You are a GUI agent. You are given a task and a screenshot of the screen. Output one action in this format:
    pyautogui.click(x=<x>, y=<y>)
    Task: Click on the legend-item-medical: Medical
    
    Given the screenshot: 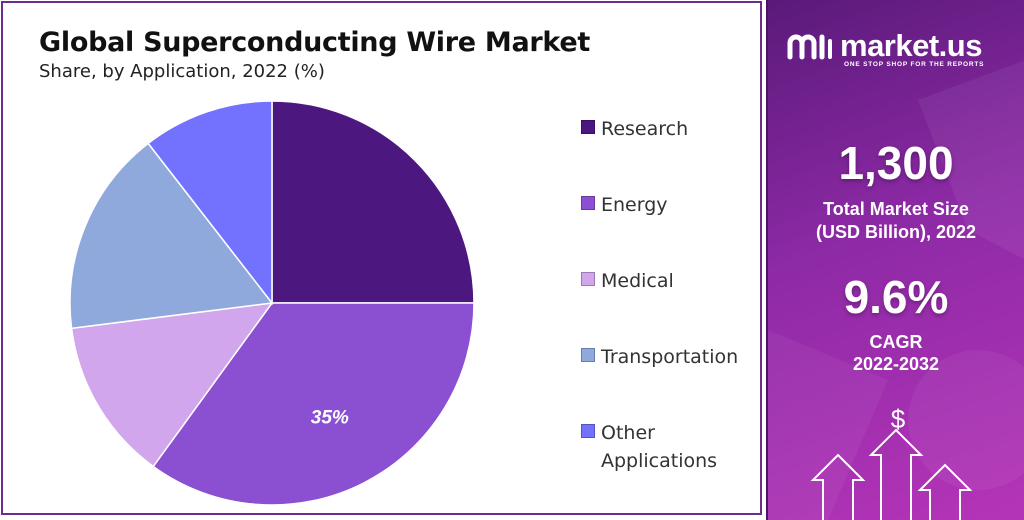 What is the action you would take?
    pyautogui.click(x=666, y=281)
    